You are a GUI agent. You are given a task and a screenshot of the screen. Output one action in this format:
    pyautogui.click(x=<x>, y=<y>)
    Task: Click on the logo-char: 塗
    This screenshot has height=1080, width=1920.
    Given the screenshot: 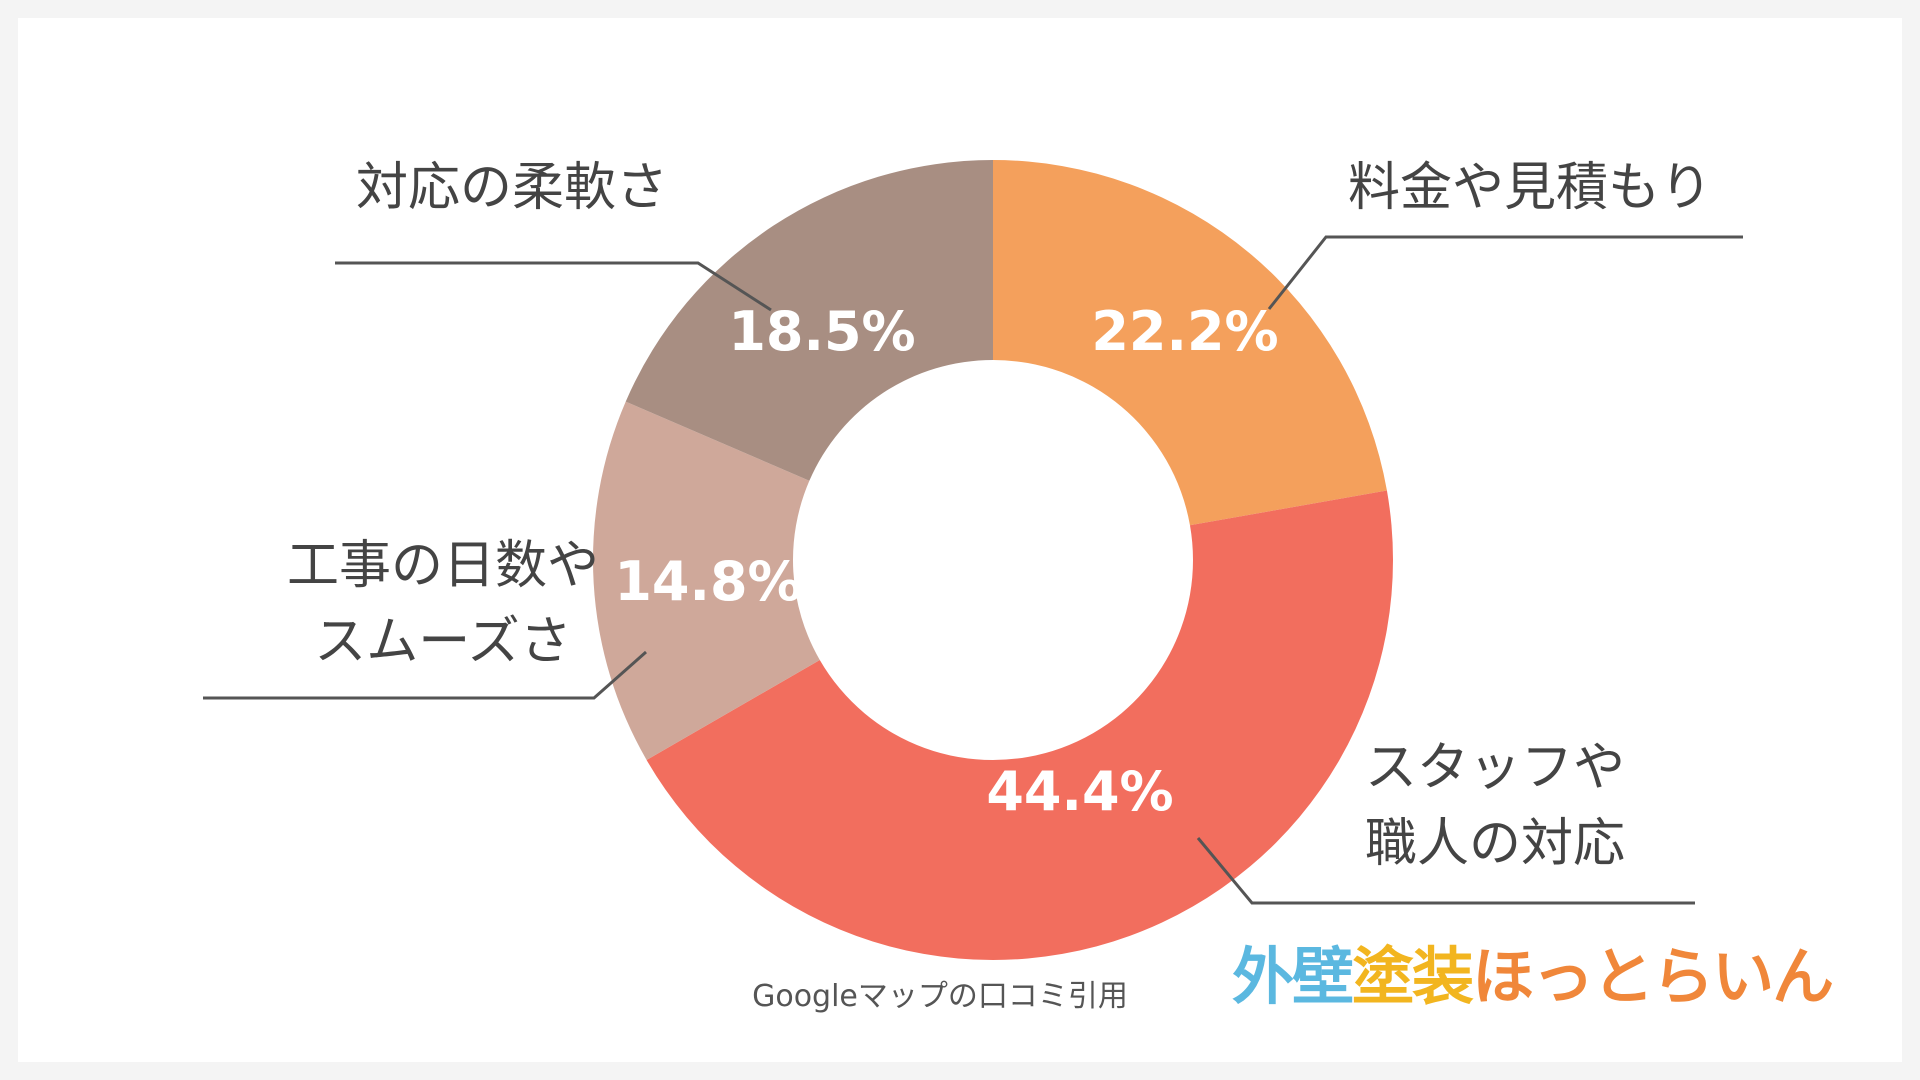 What is the action you would take?
    pyautogui.click(x=1383, y=976)
    